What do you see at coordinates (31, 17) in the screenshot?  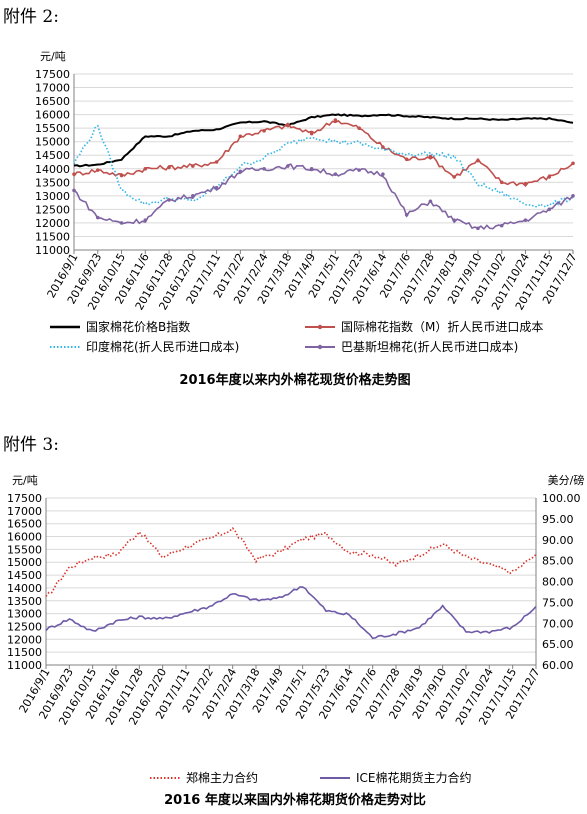 I see `section-label-attachment-2: 附件 2:` at bounding box center [31, 17].